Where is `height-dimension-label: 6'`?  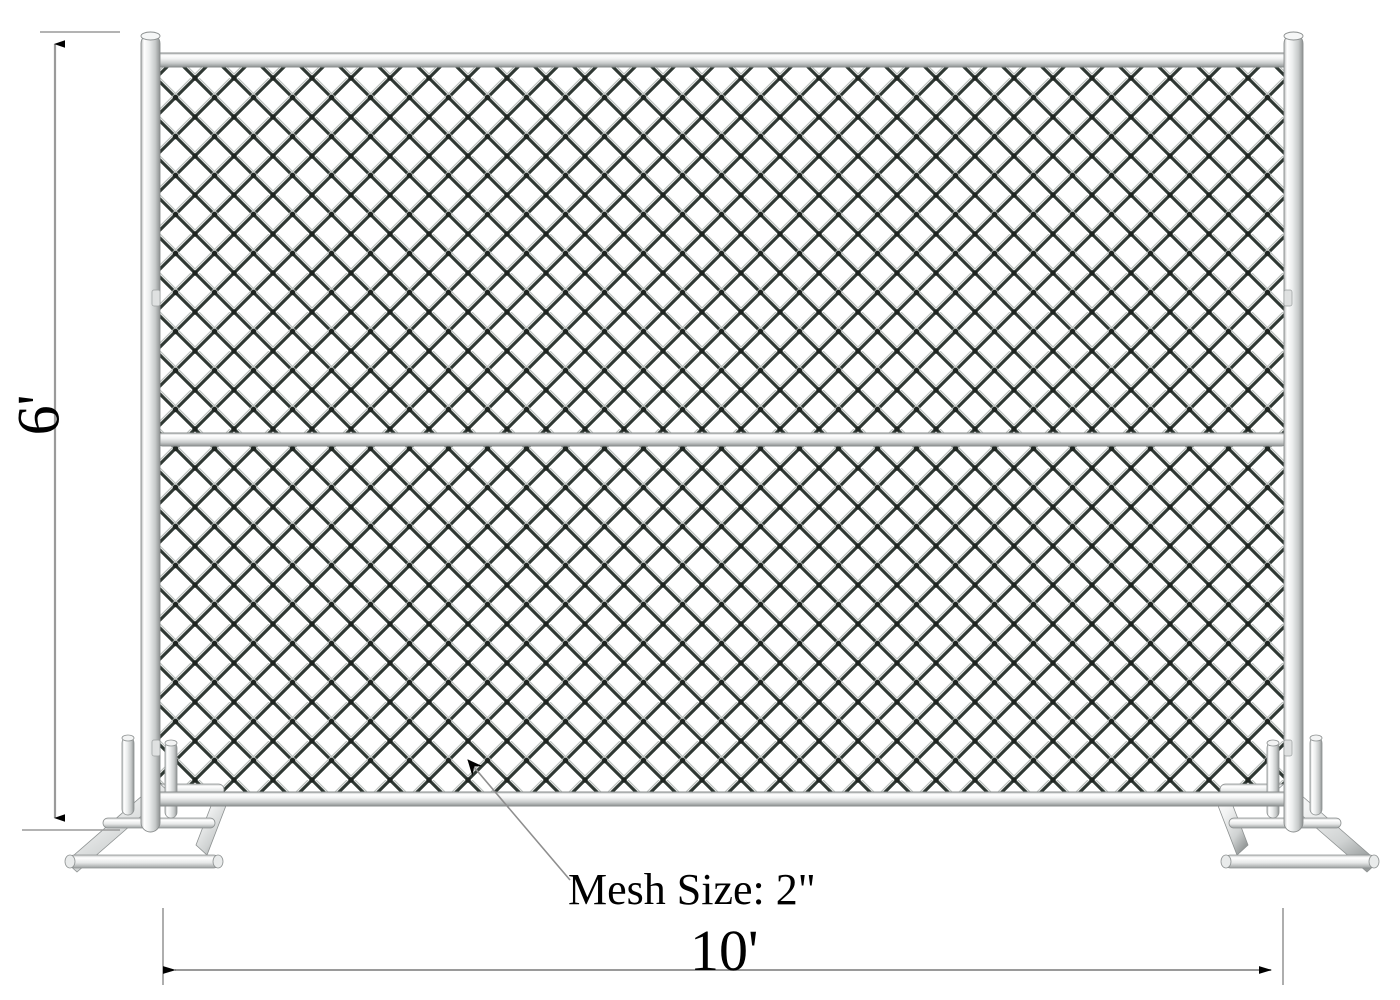
height-dimension-label: 6' is located at coordinates (38, 415).